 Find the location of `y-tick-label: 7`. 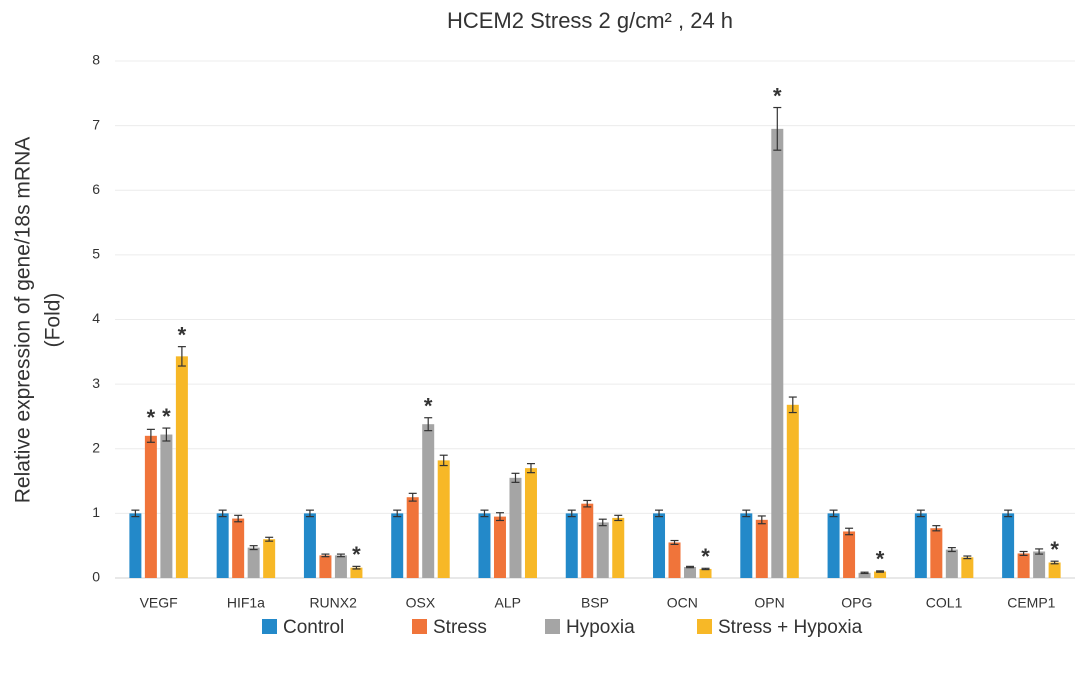

y-tick-label: 7 is located at coordinates (96, 124).